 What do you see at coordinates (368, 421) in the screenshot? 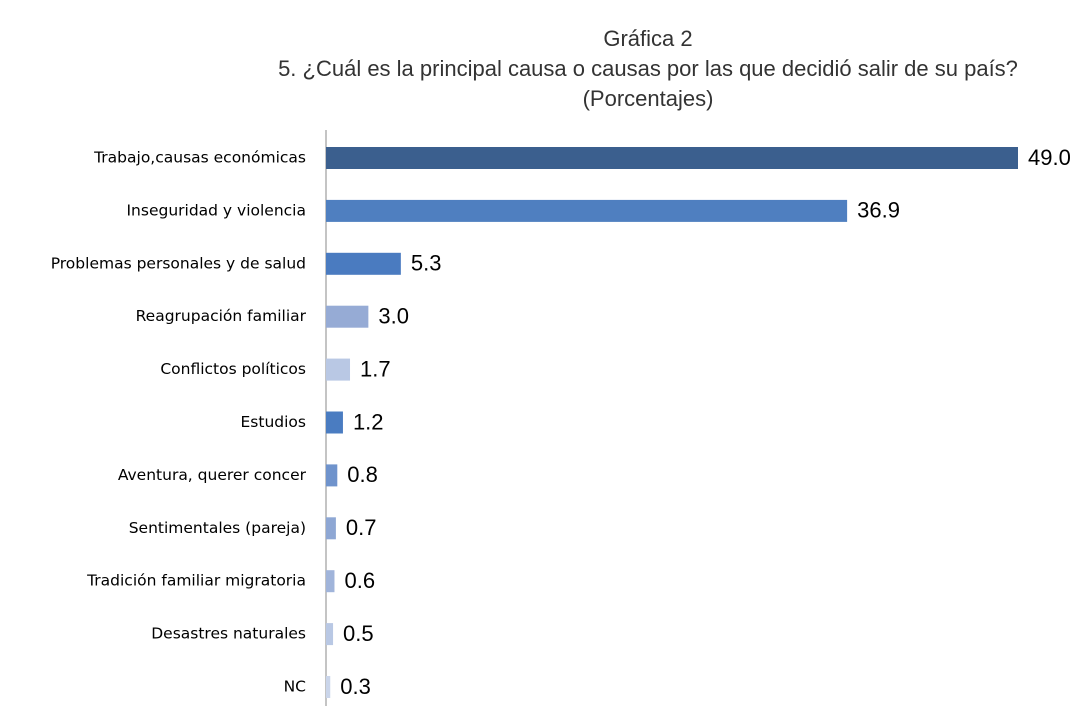
I see `value-label: 1.2` at bounding box center [368, 421].